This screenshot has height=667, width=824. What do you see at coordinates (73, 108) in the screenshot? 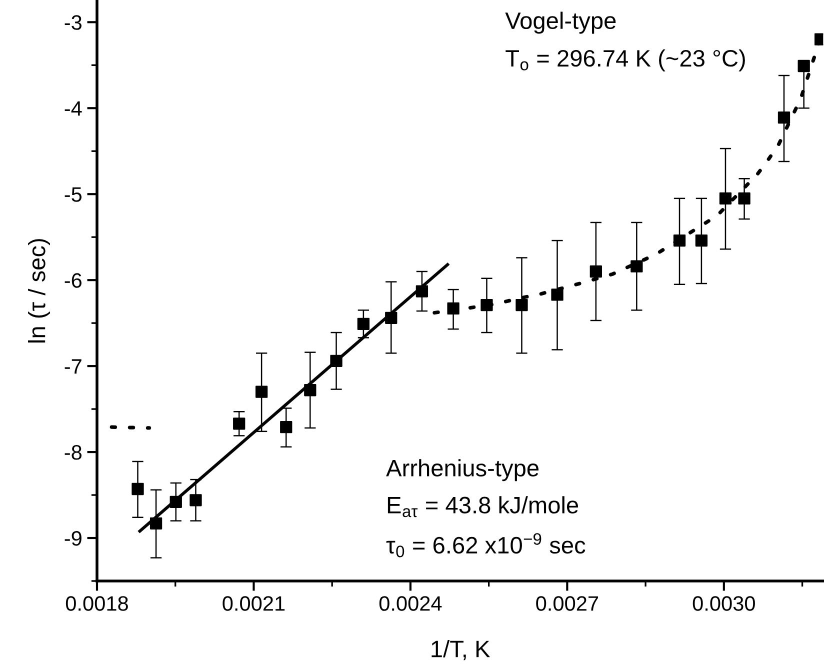
I see `y-tick-label: -4` at bounding box center [73, 108].